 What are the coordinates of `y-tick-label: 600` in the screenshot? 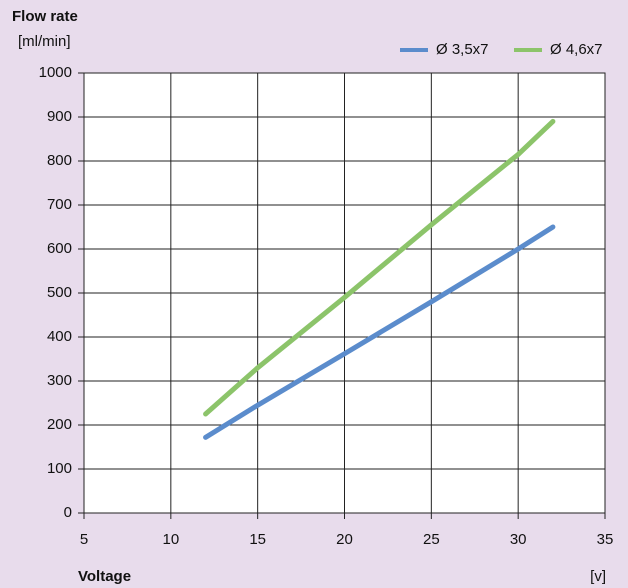 It's located at (59, 248).